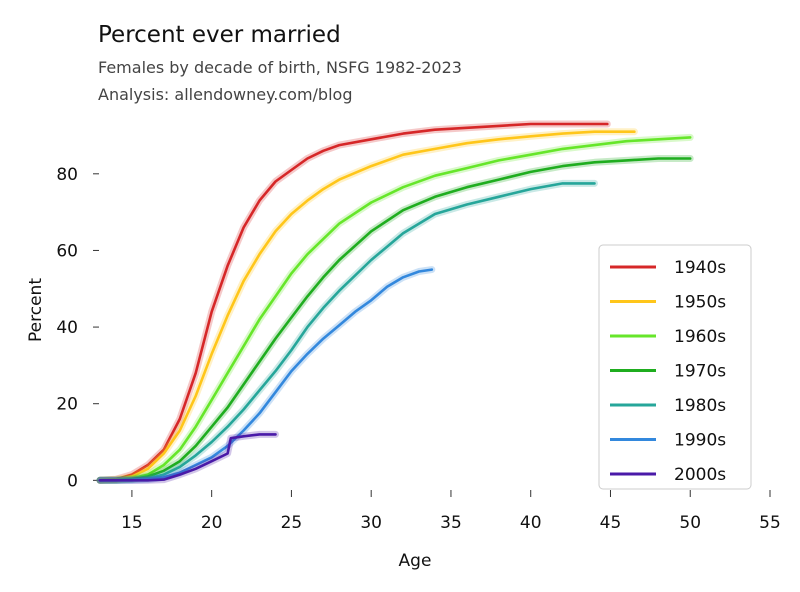 The height and width of the screenshot is (592, 800). Describe the element at coordinates (292, 523) in the screenshot. I see `x-tick-label: 25` at that location.